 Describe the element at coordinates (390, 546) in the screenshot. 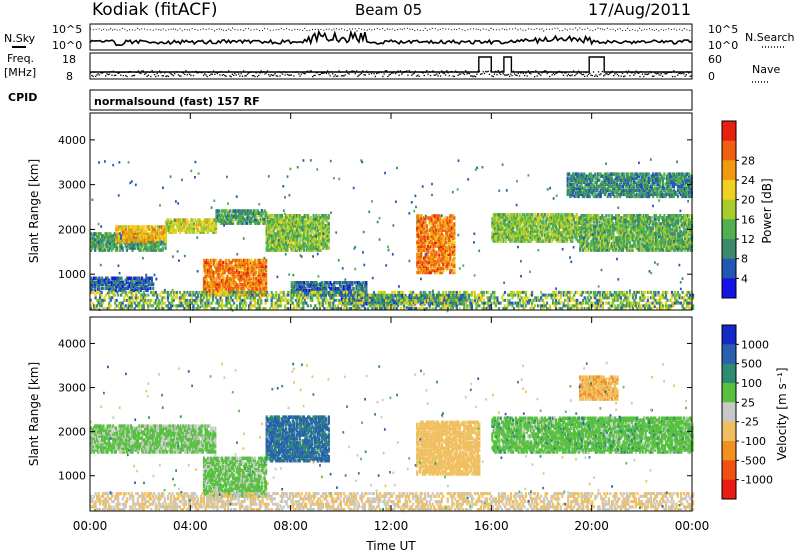

I see `x-axis-label: Time UT` at that location.